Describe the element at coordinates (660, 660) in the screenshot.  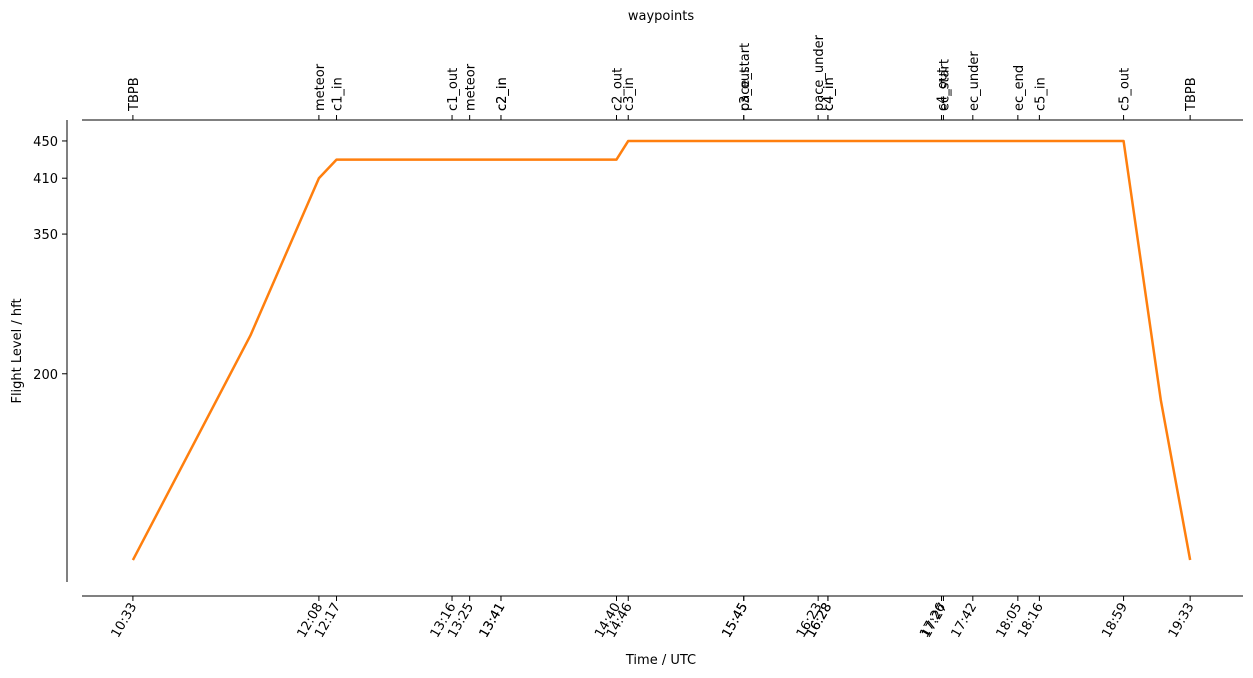
I see `x-axis-label: Time / UTC` at that location.